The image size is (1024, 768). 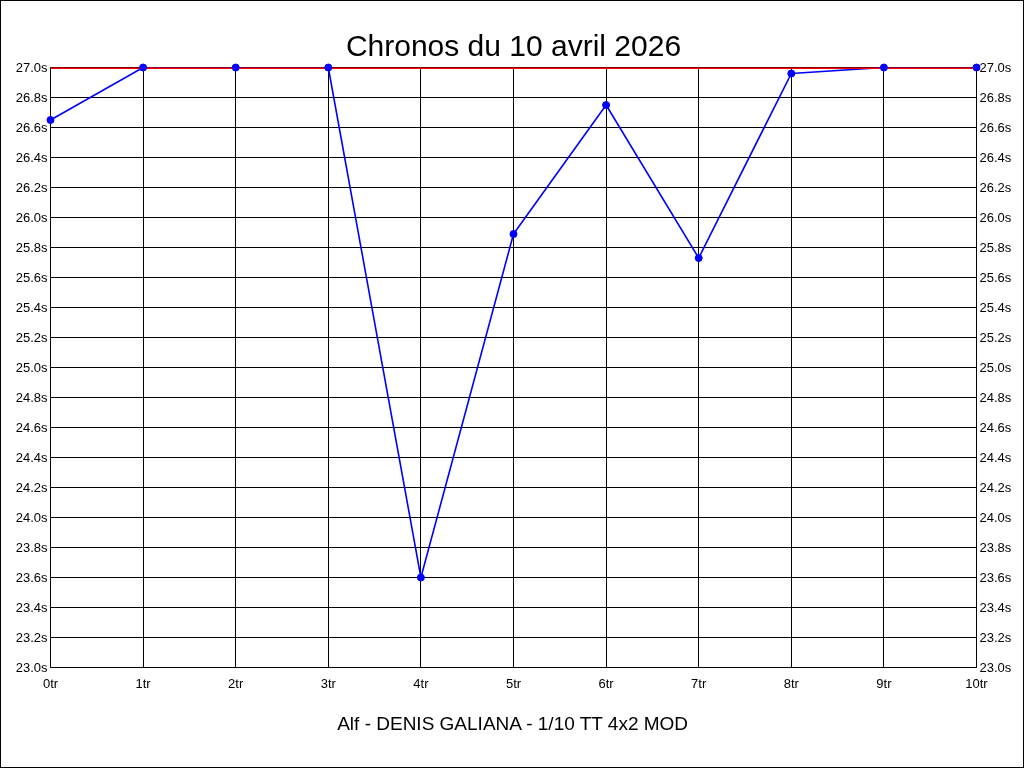 I want to click on y2-tick-label: 27.0s, so click(x=995, y=67).